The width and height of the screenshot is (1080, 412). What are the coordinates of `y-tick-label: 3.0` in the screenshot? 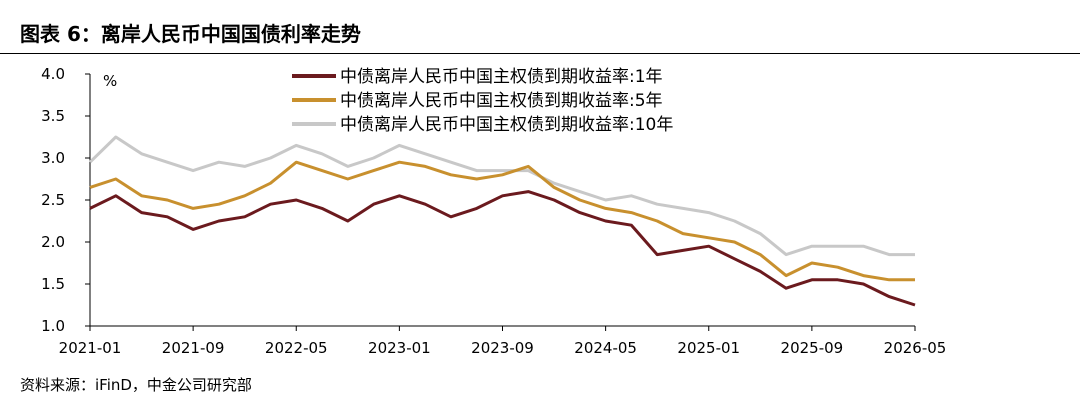 It's located at (53, 158).